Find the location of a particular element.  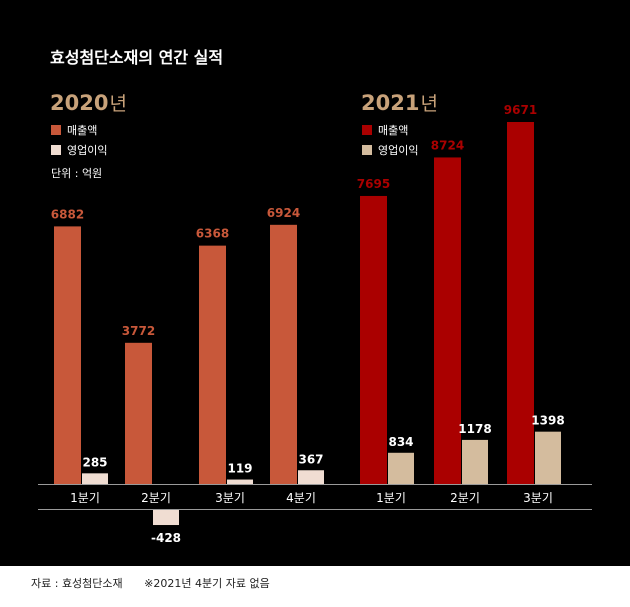

legend-profit-2020: 영업이익 is located at coordinates (79, 150).